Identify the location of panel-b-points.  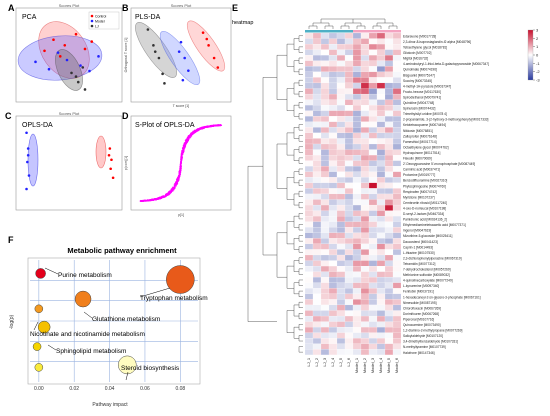
(183, 56).